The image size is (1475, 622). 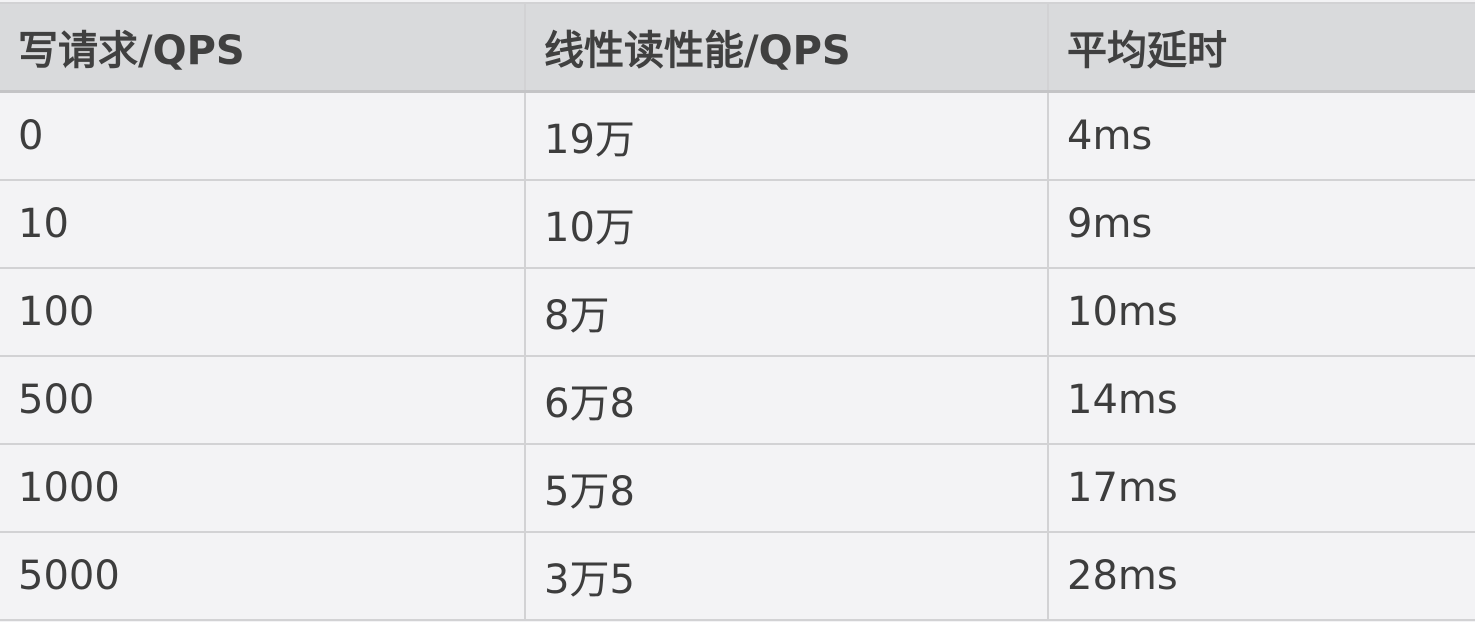 What do you see at coordinates (786, 312) in the screenshot?
I see `cell-linear-read-qps: 8万` at bounding box center [786, 312].